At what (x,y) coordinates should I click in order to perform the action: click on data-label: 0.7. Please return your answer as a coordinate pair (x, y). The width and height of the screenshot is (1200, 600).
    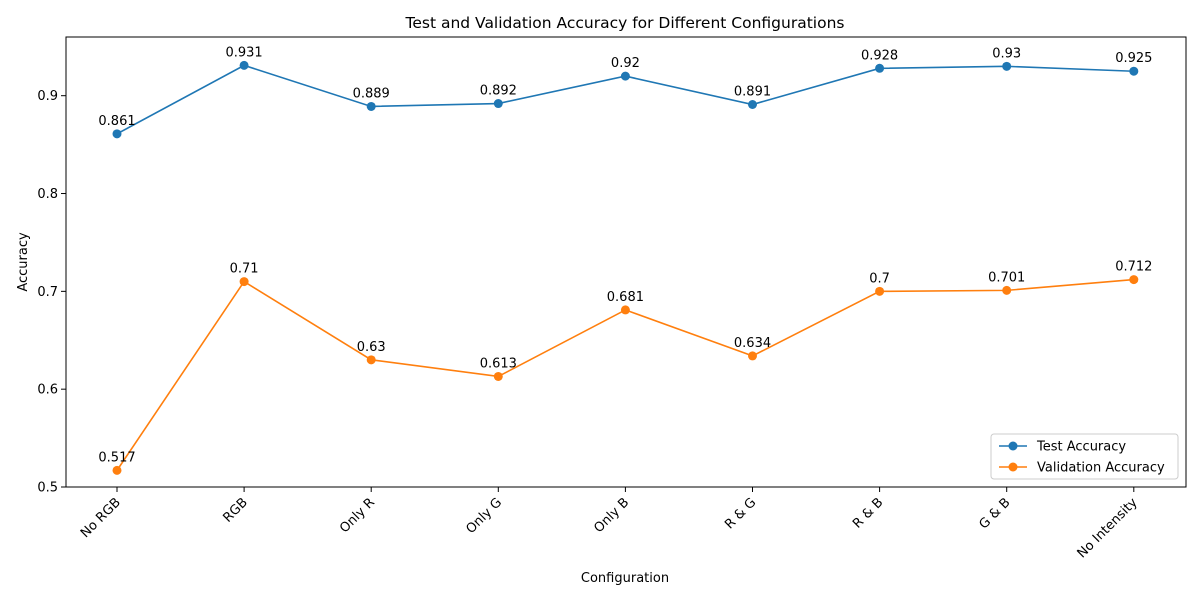
    Looking at the image, I should click on (879, 278).